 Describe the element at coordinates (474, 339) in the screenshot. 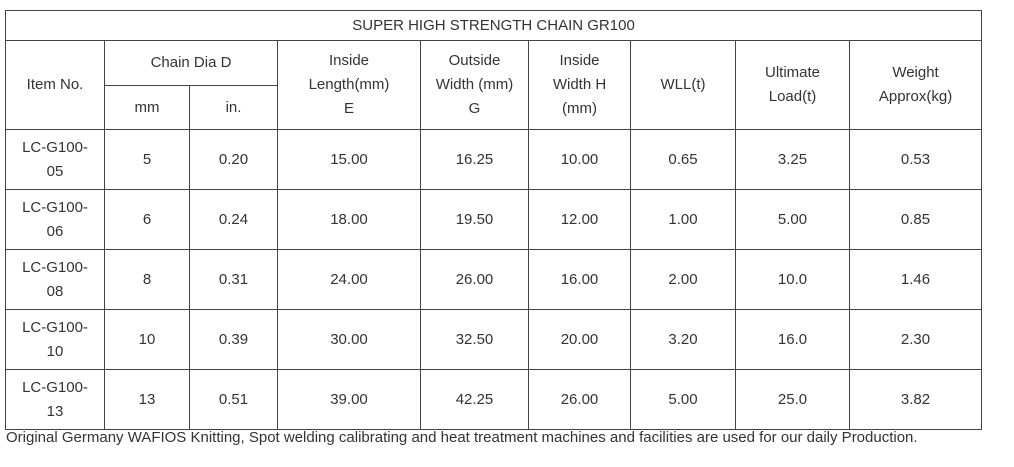

I see `data-cell: 32.50` at that location.